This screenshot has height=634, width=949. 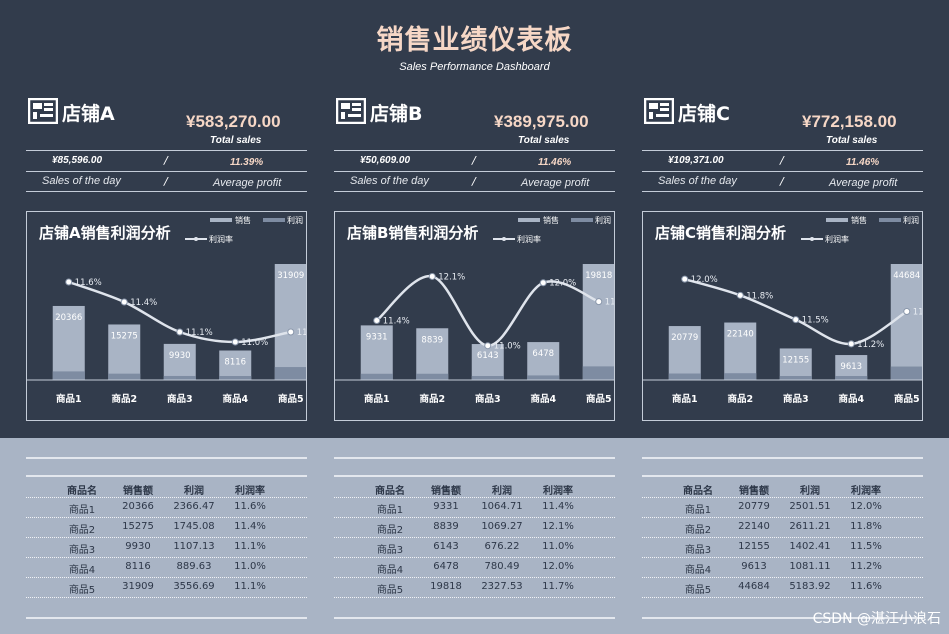 I want to click on store-name: 店铺A, so click(x=88, y=114).